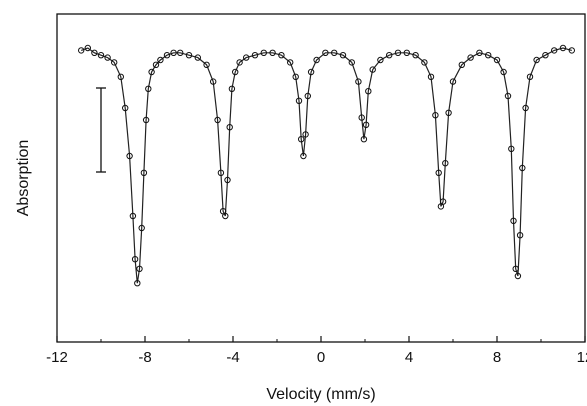 The height and width of the screenshot is (406, 587). Describe the element at coordinates (232, 357) in the screenshot. I see `x-tick-label: -4` at that location.